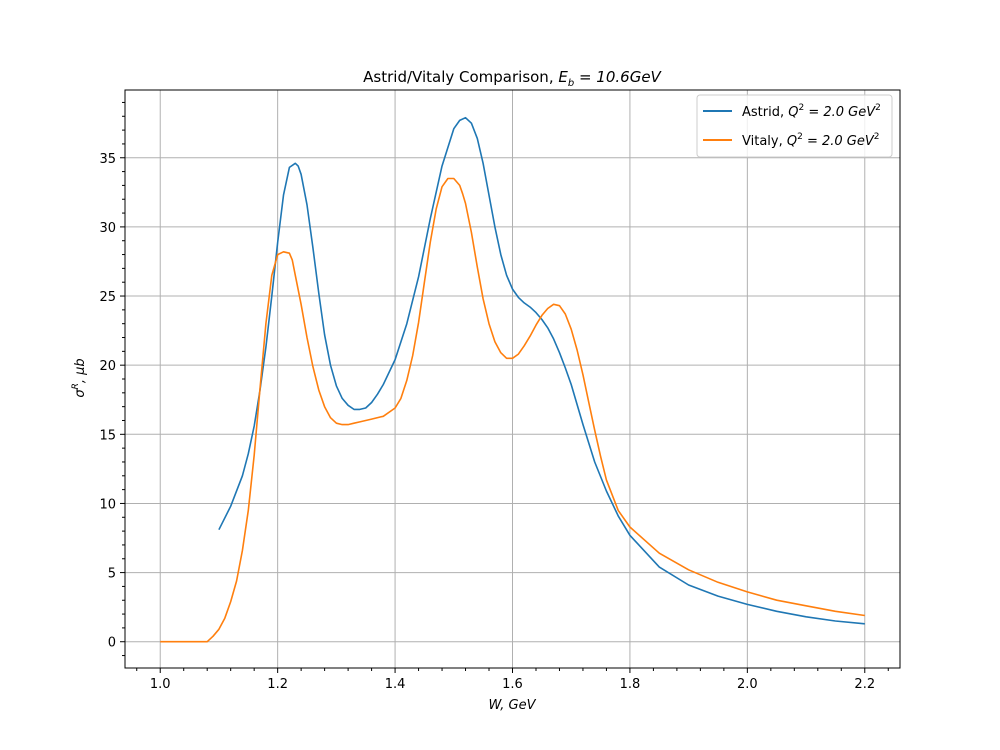 Image resolution: width=1000 pixels, height=750 pixels. I want to click on x-tick-label-4: 1.8, so click(630, 684).